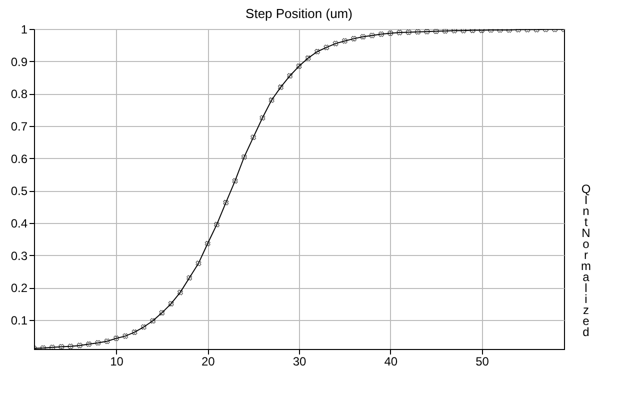  I want to click on chart-title: Step Position (um), so click(299, 13).